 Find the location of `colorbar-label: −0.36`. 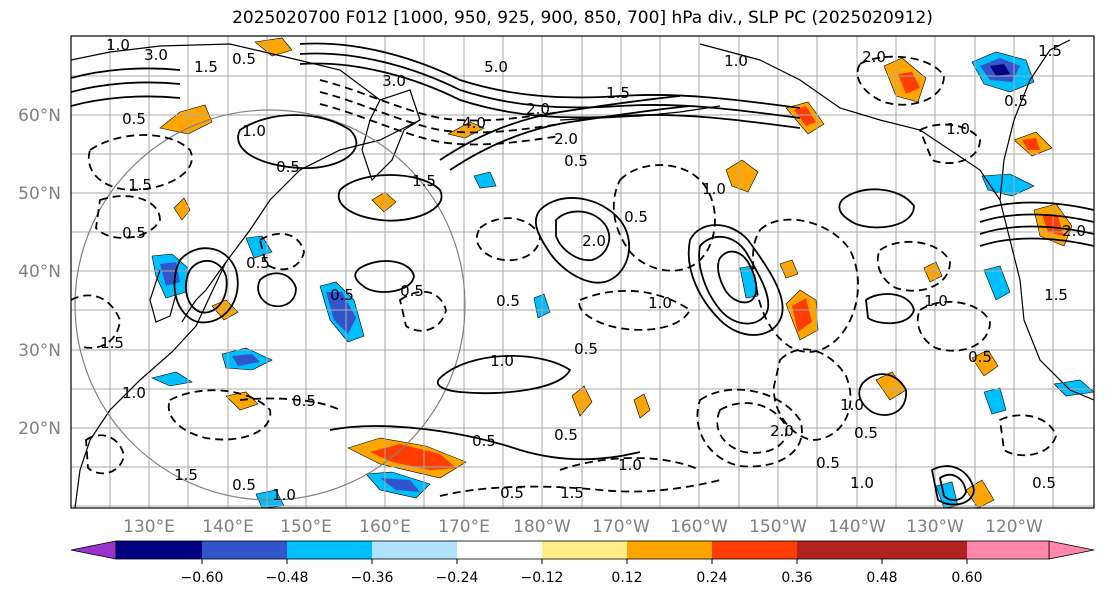

colorbar-label: −0.36 is located at coordinates (372, 578).